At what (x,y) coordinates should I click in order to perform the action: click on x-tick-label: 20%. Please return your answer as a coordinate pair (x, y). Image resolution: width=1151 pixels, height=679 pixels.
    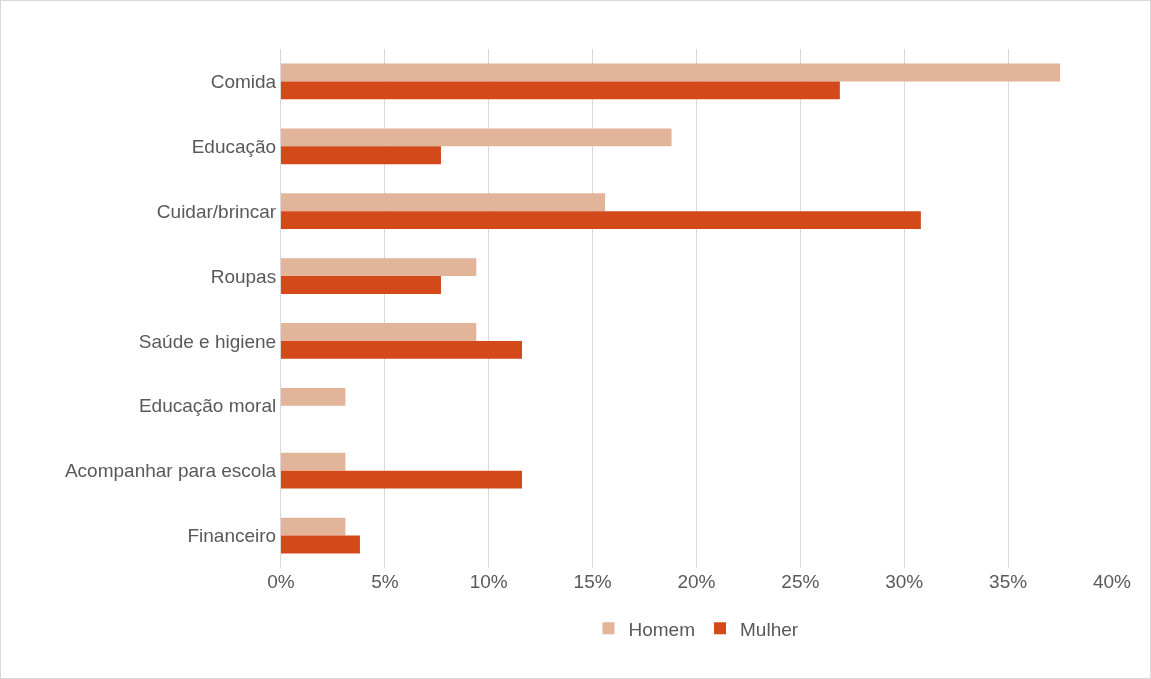
    Looking at the image, I should click on (696, 581).